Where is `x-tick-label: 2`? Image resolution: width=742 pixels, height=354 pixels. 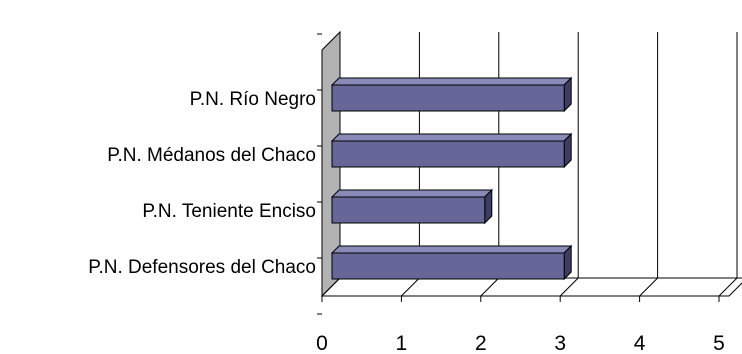
x-tick-label: 2 is located at coordinates (481, 343).